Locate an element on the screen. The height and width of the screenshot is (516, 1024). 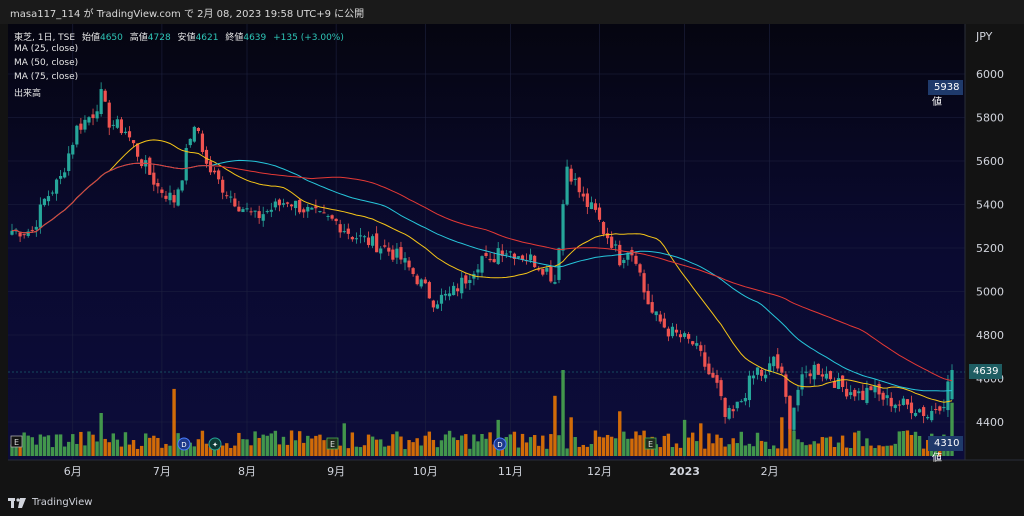
ma50-legend: MA (50, close) is located at coordinates (46, 63).